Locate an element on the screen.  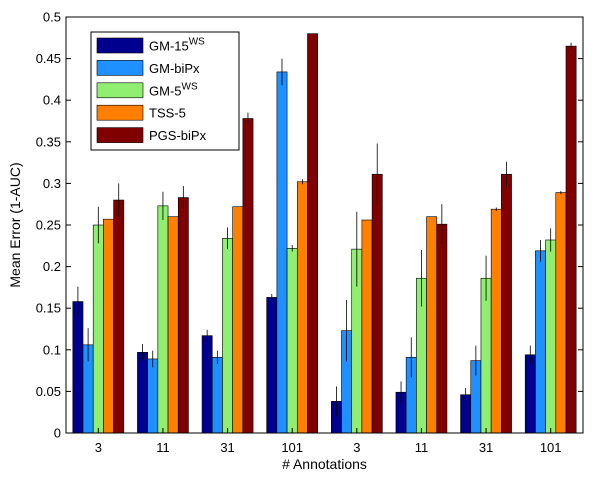
x-axis: 3 11 31 101 3 11 31 101 is located at coordinates (328, 441).